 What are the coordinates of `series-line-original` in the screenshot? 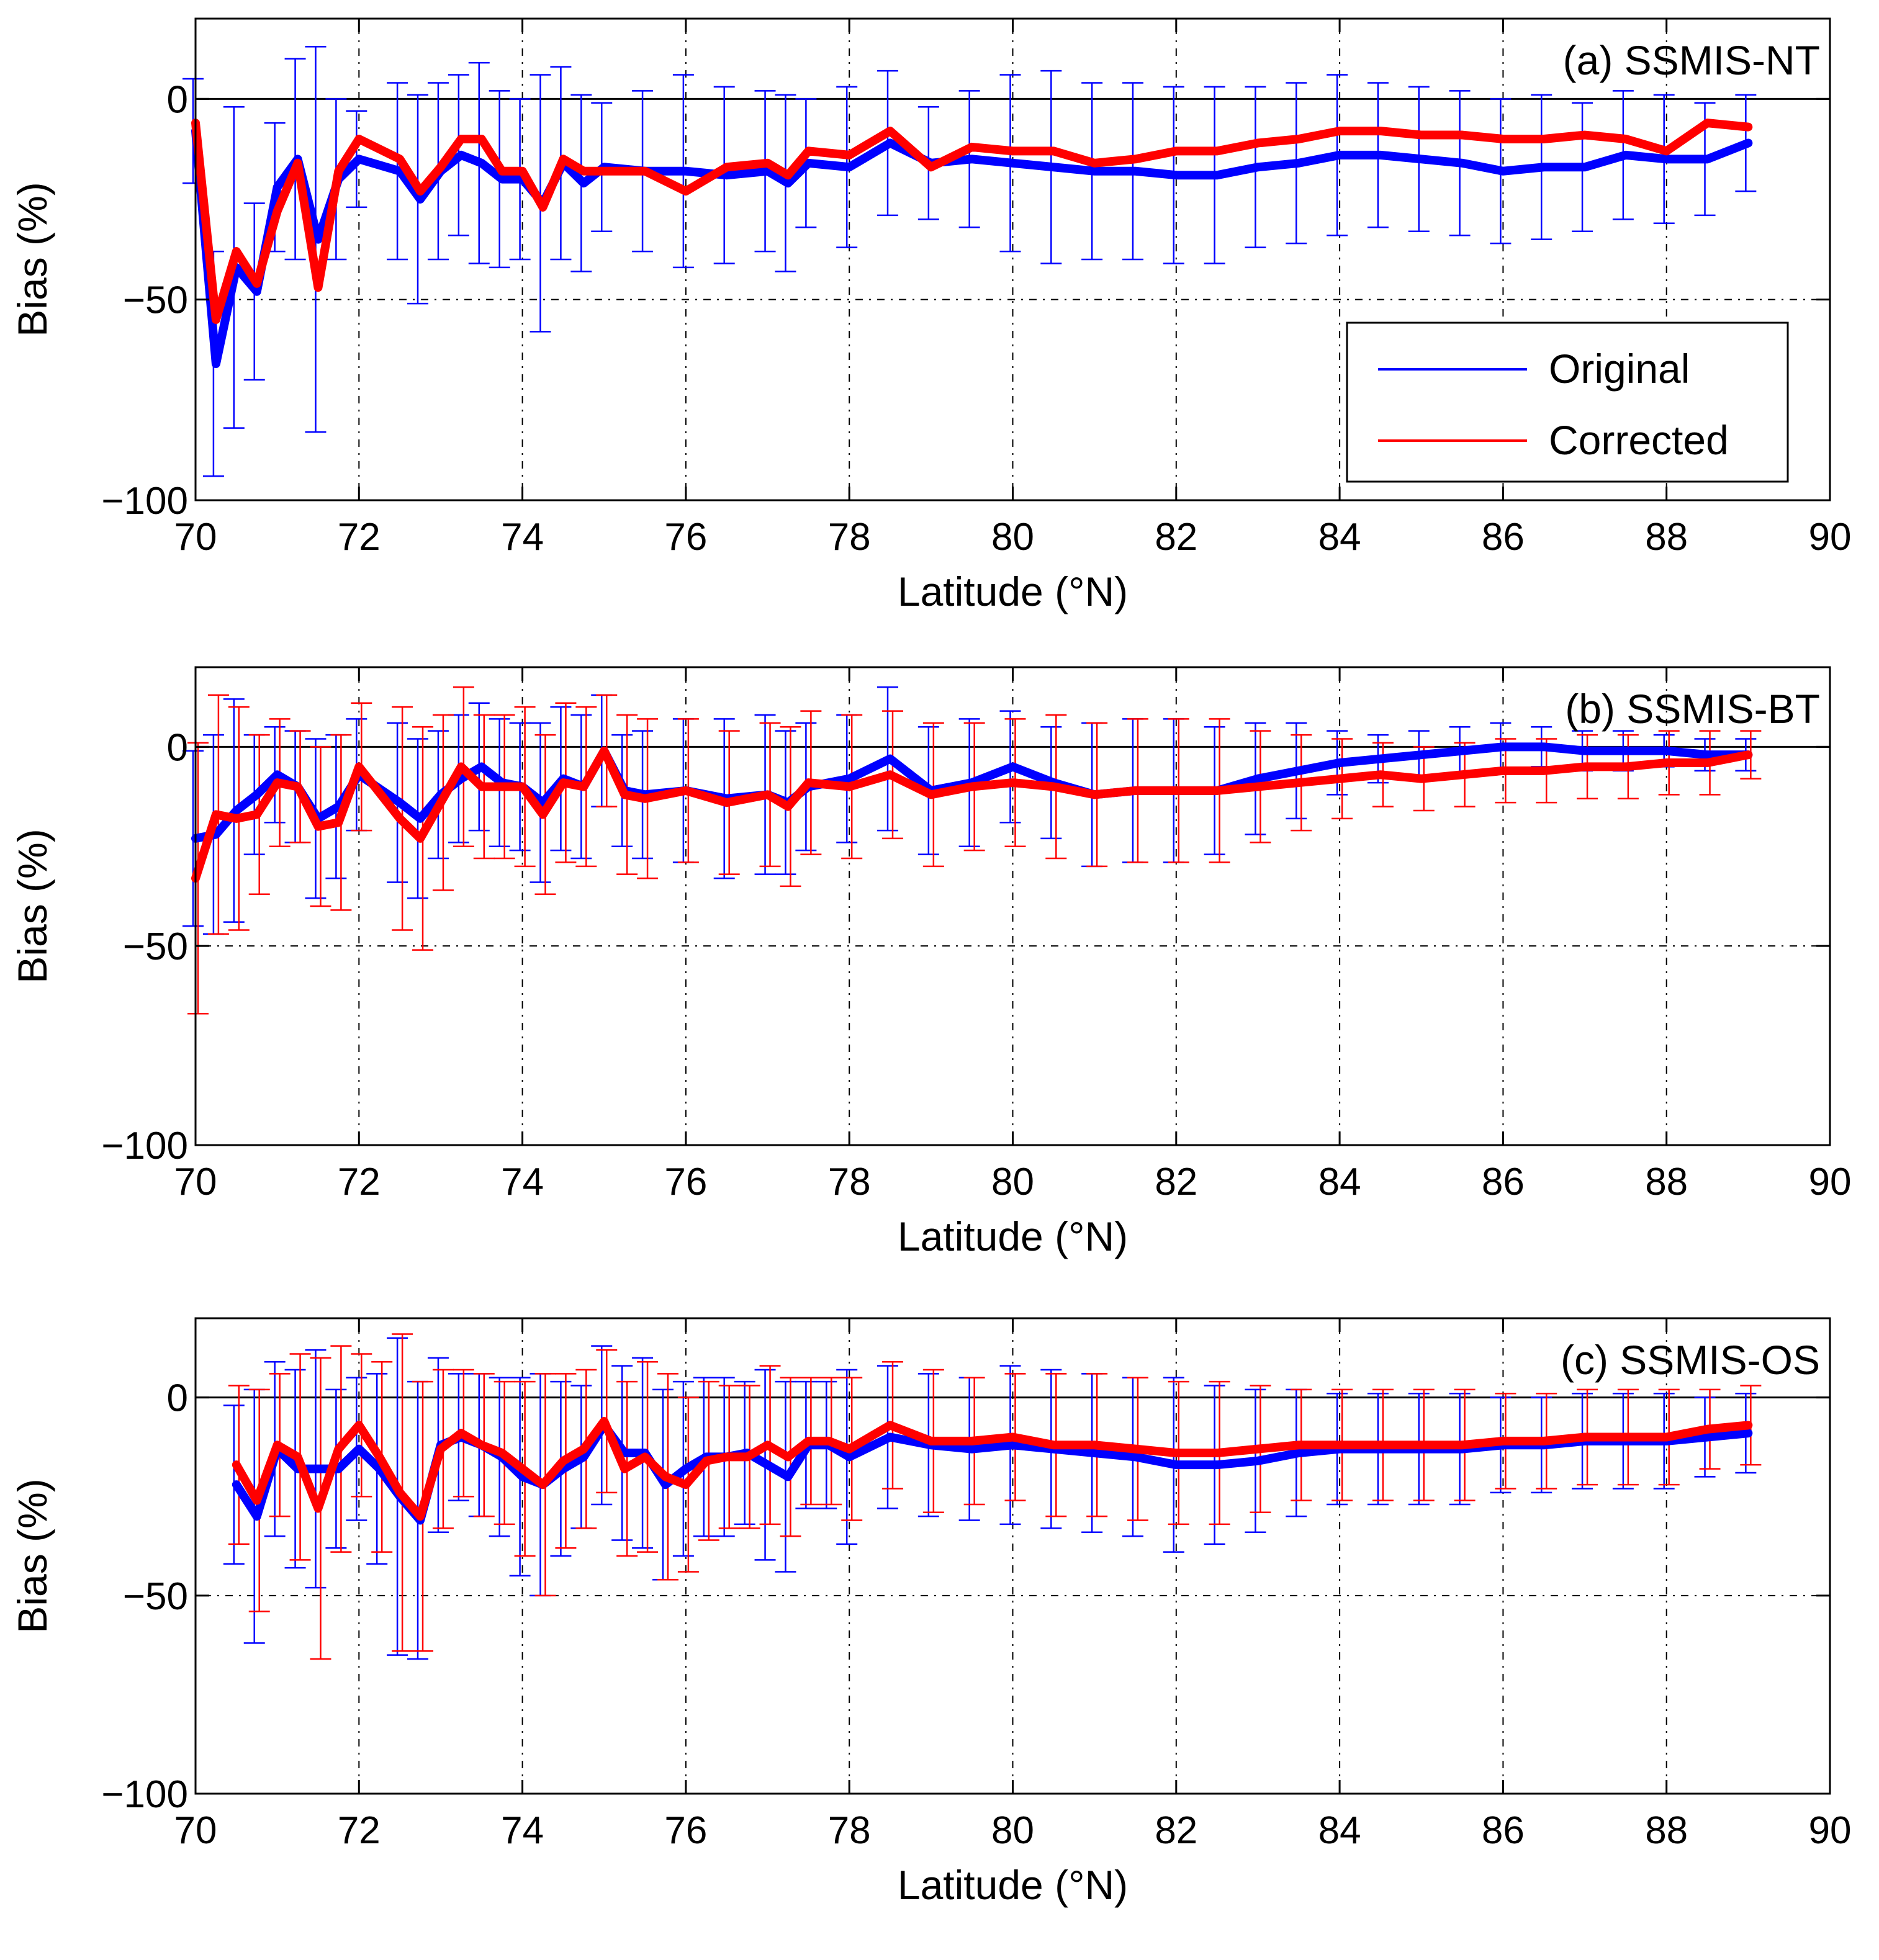 It's located at (972, 248).